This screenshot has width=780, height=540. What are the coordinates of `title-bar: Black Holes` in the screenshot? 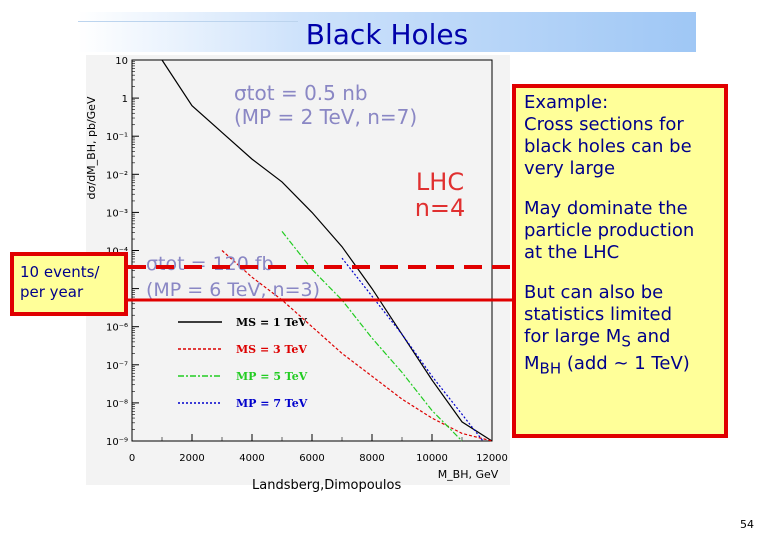 It's located at (387, 32).